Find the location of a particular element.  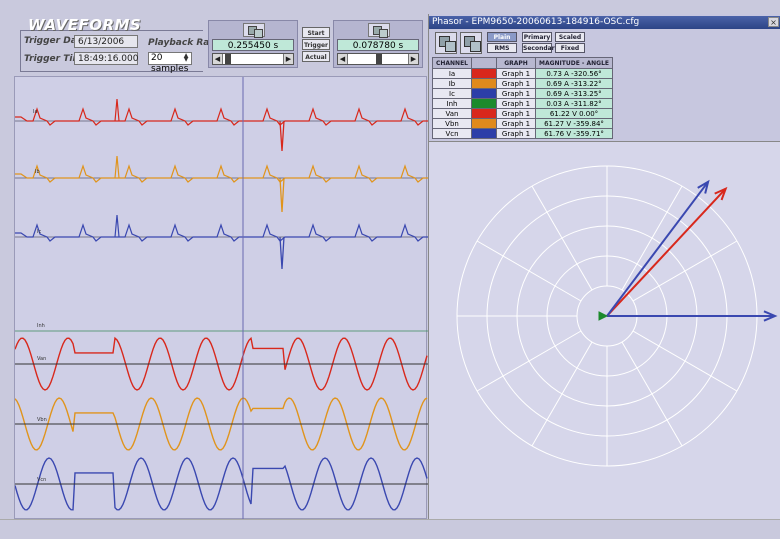

table-row: Ia Graph 1 0.73 A -320.56° is located at coordinates (522, 73).